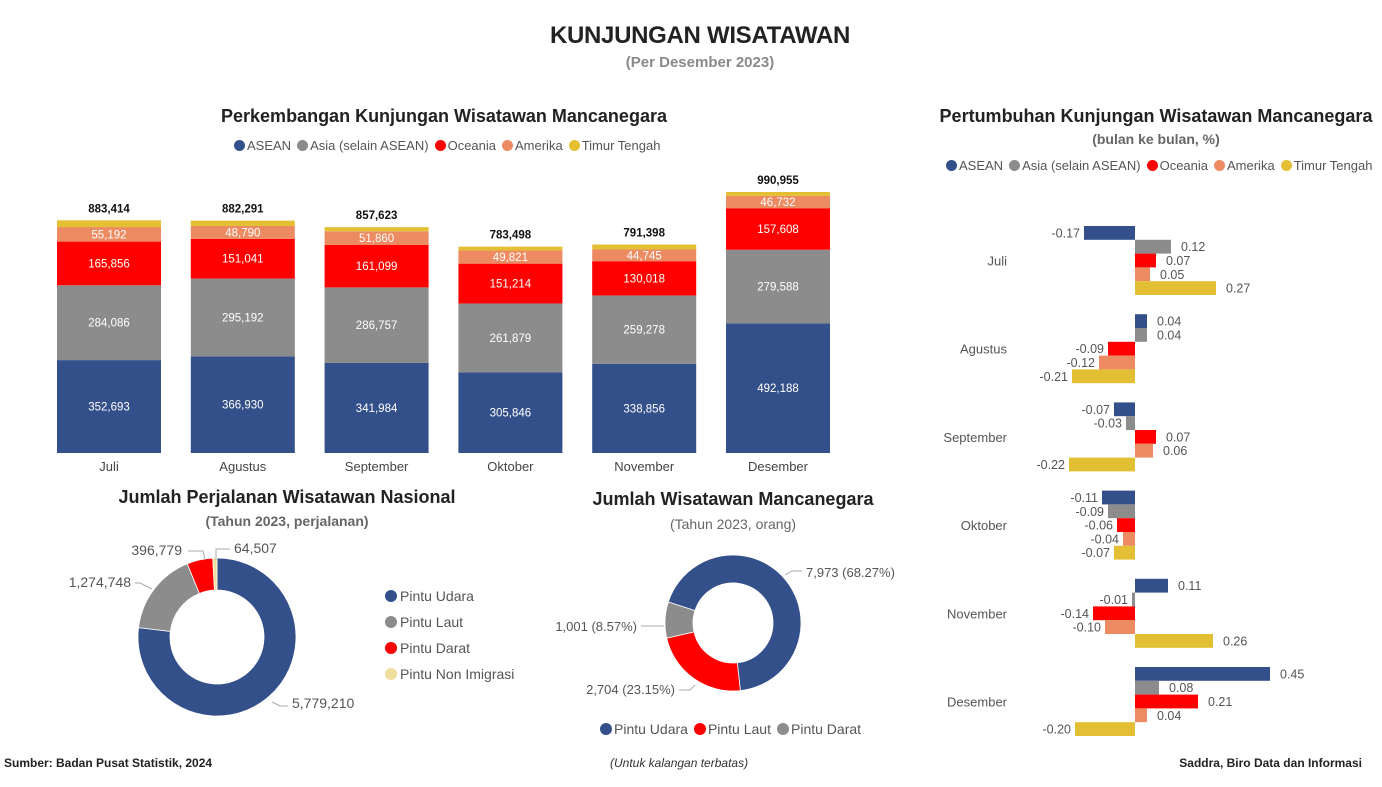 Image resolution: width=1382 pixels, height=787 pixels. I want to click on bar-data-label: -0.09, so click(1090, 349).